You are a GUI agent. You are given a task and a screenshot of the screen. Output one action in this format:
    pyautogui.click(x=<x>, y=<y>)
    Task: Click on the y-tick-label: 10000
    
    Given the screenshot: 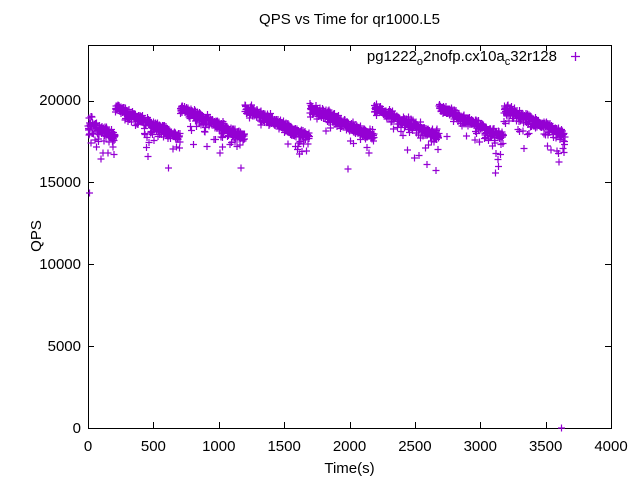 What is the action you would take?
    pyautogui.click(x=60, y=264)
    